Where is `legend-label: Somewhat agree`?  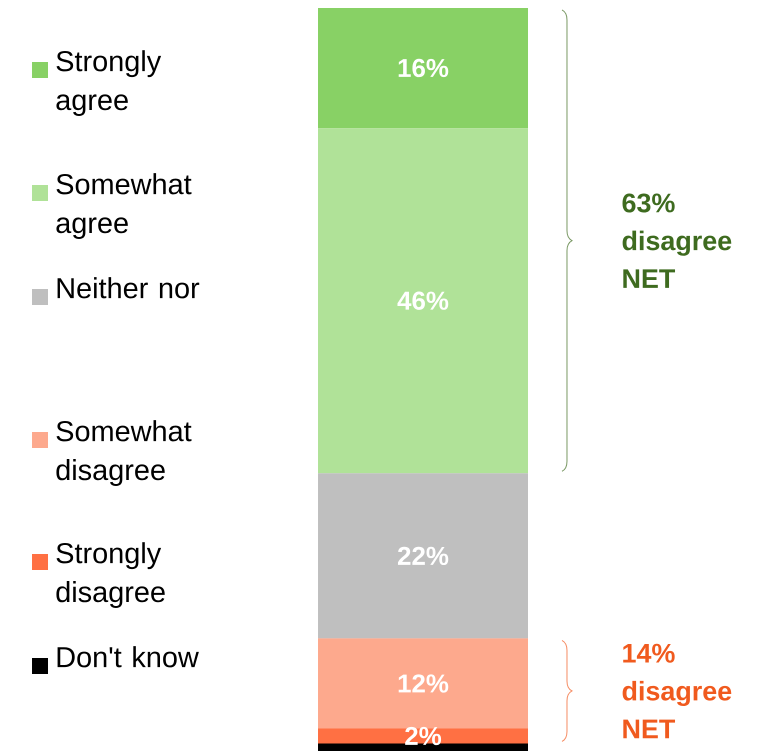
legend-label: Somewhat agree is located at coordinates (124, 206).